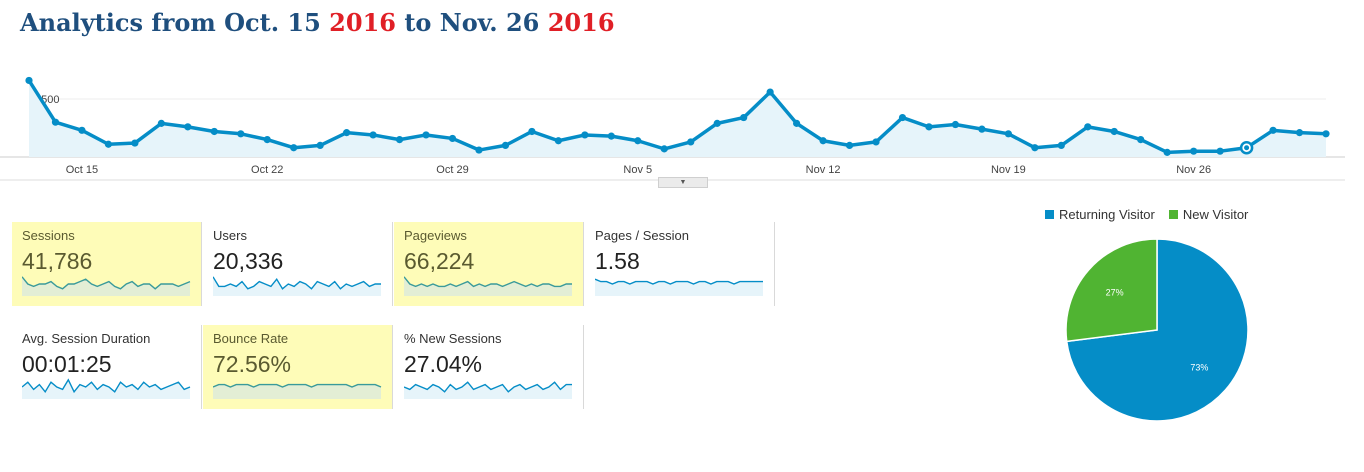 The image size is (1364, 472). I want to click on chart-expand-handle: ▼, so click(683, 182).